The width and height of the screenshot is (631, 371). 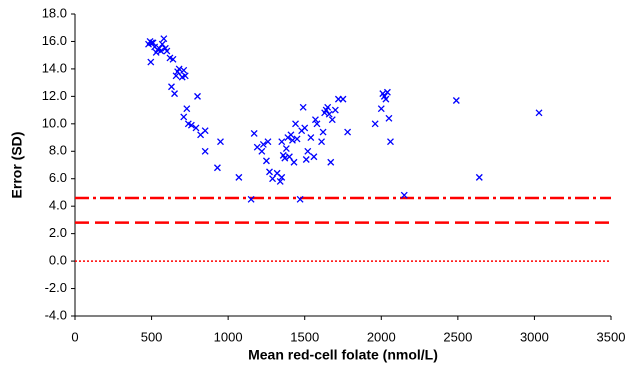 I want to click on y-tick-label: 14.0, so click(x=54, y=67).